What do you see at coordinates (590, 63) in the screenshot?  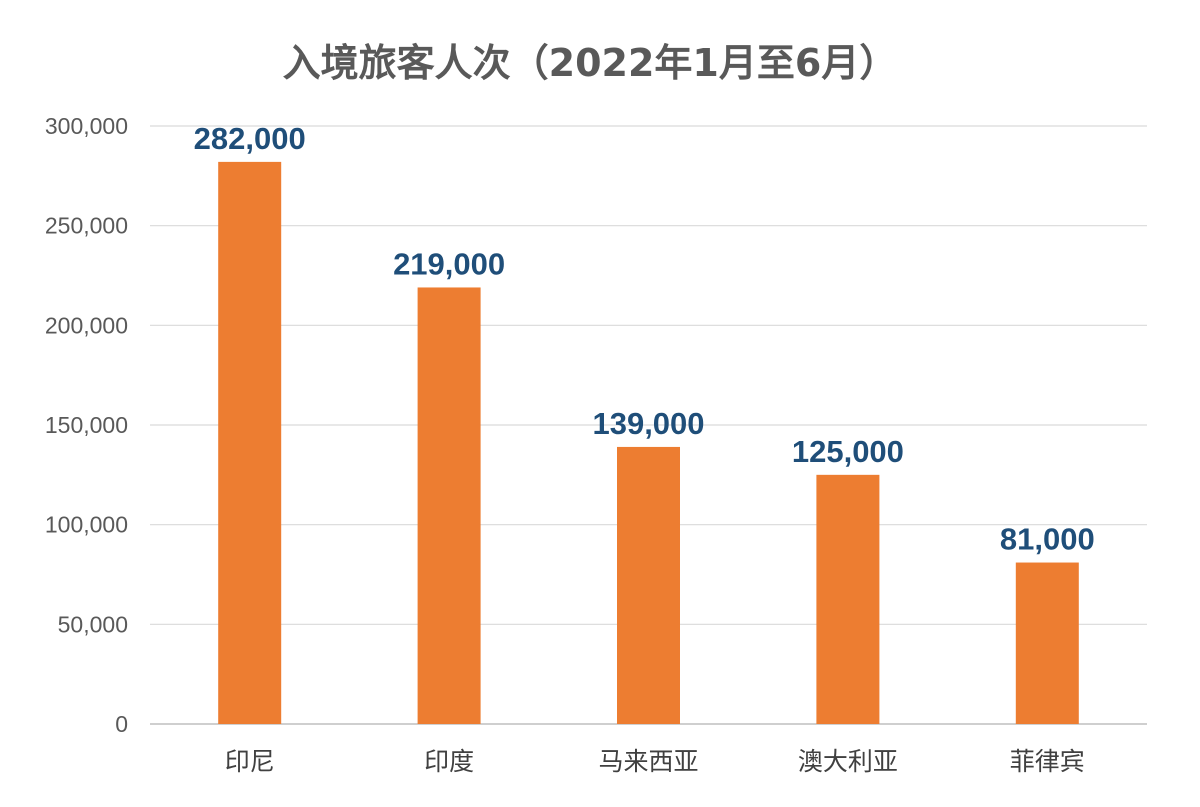 I see `chart-title: 入境旅客人次（2022年1月至6月）` at bounding box center [590, 63].